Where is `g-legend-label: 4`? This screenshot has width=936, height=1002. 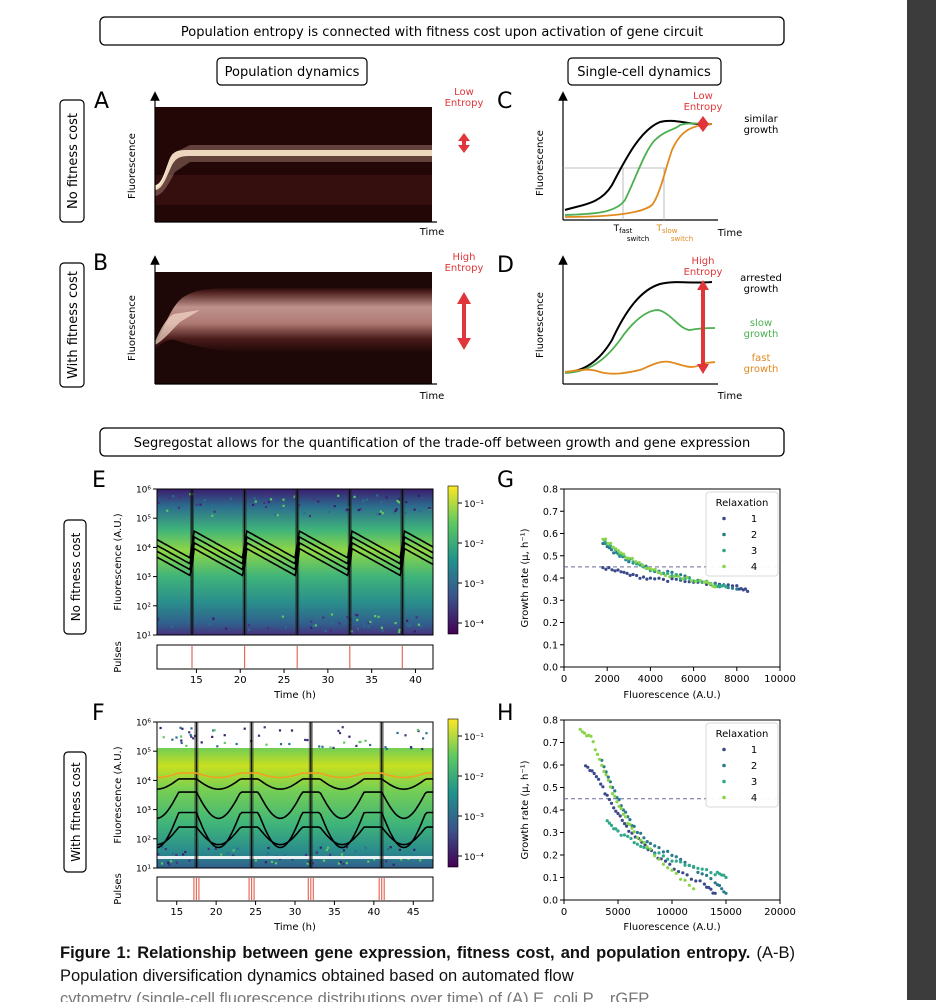
g-legend-label: 4 is located at coordinates (754, 567).